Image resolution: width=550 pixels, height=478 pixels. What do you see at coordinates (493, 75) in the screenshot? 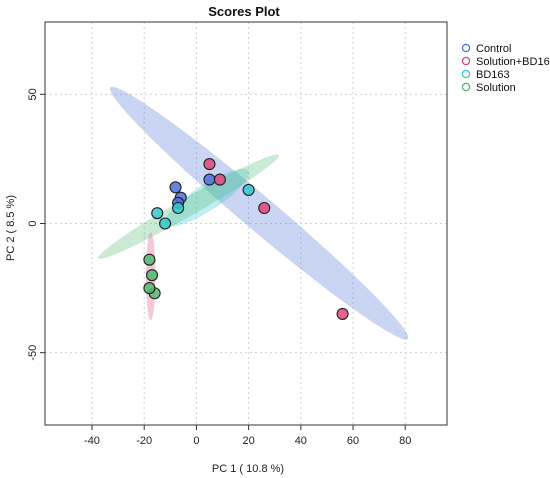
I see `legend-label: BD163` at bounding box center [493, 75].